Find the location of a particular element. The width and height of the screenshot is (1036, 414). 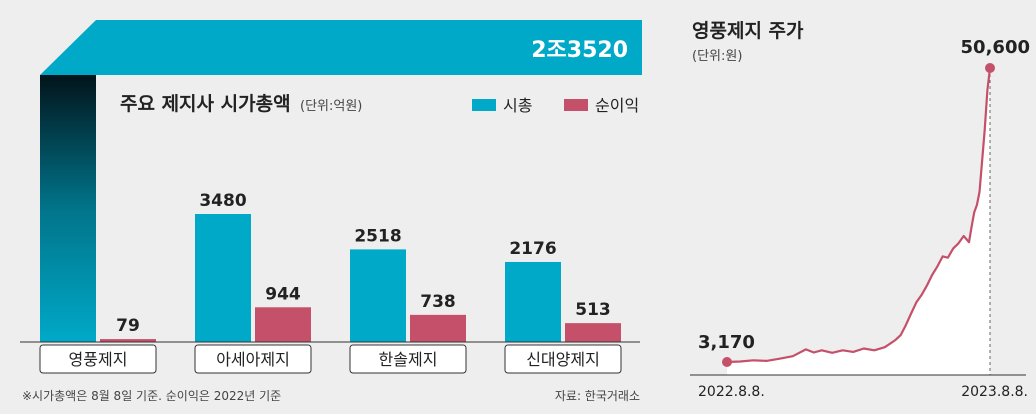

value-label-market-cap-4: 2176 is located at coordinates (532, 249).